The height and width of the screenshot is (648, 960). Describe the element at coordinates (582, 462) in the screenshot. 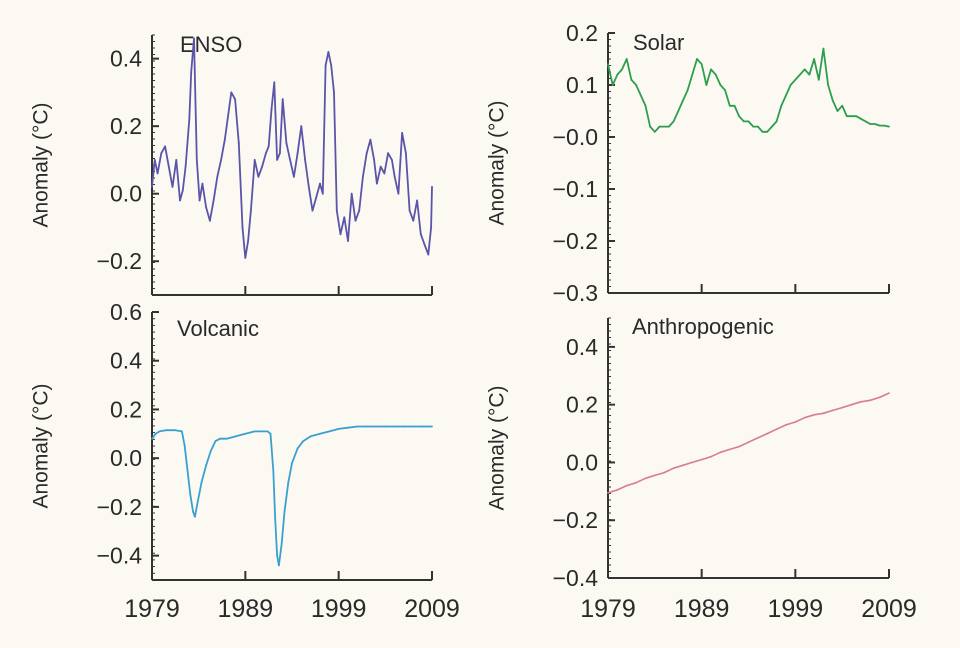

I see `anthropogenic-y-tick-label: 0.0` at that location.